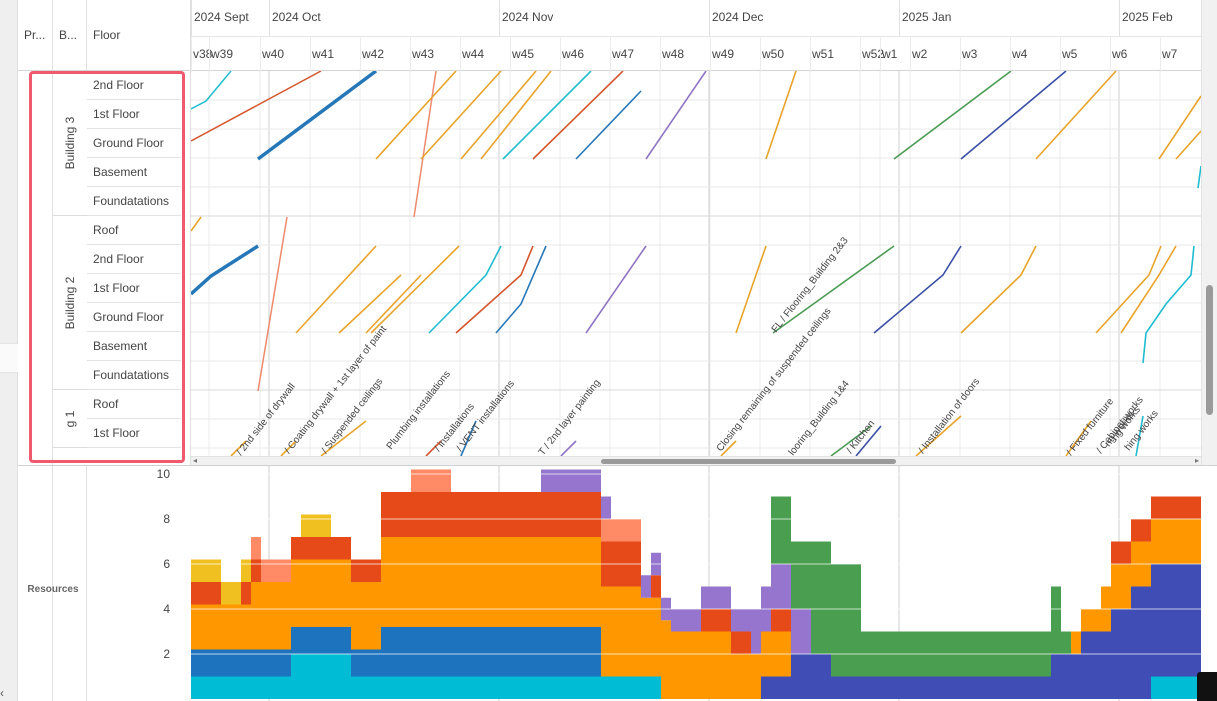  I want to click on vertical-scroll-thumb, so click(1209, 350).